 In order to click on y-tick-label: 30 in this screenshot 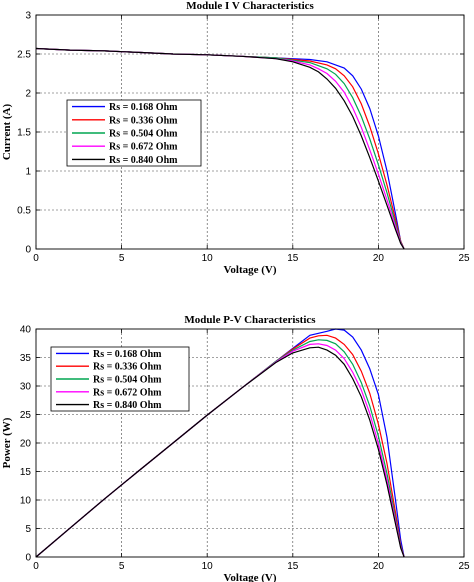, I will do `click(26, 387)`.